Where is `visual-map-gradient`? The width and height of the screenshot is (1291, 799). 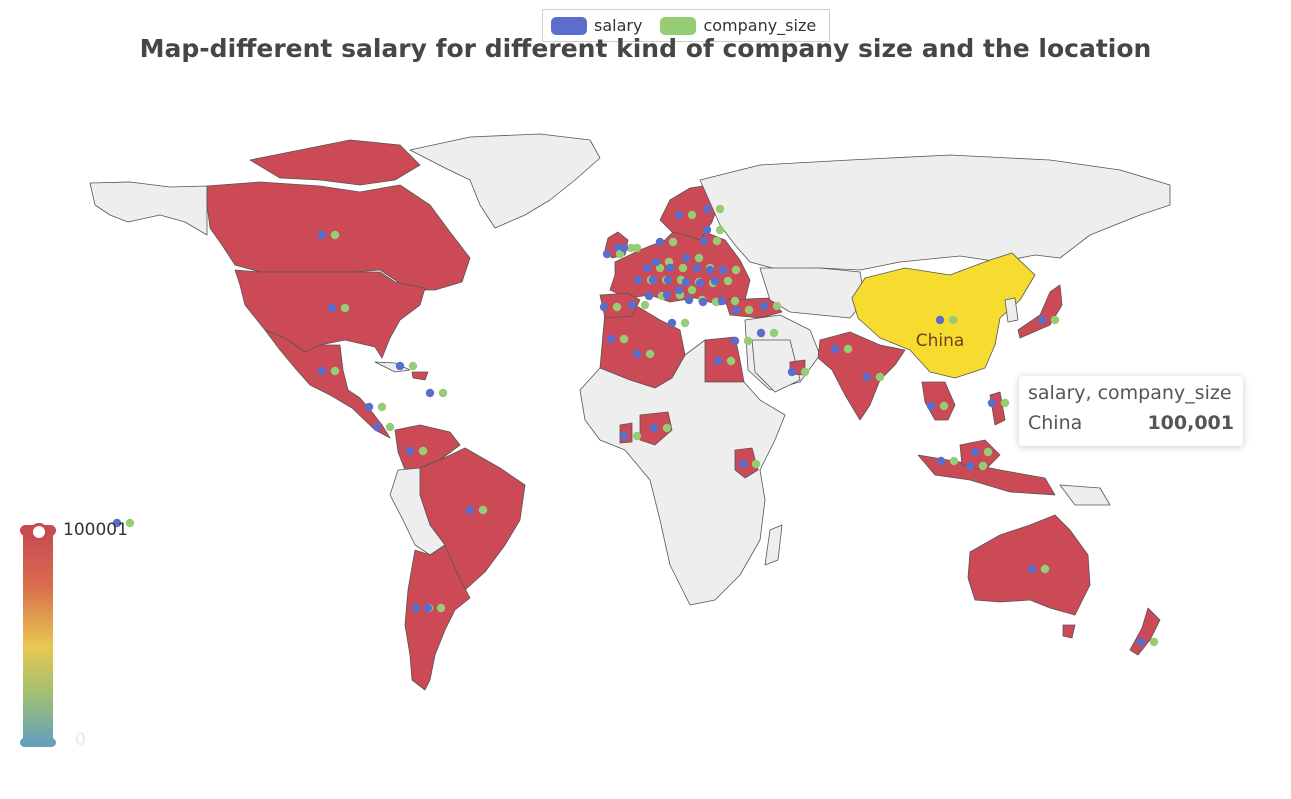 visual-map-gradient is located at coordinates (38, 636).